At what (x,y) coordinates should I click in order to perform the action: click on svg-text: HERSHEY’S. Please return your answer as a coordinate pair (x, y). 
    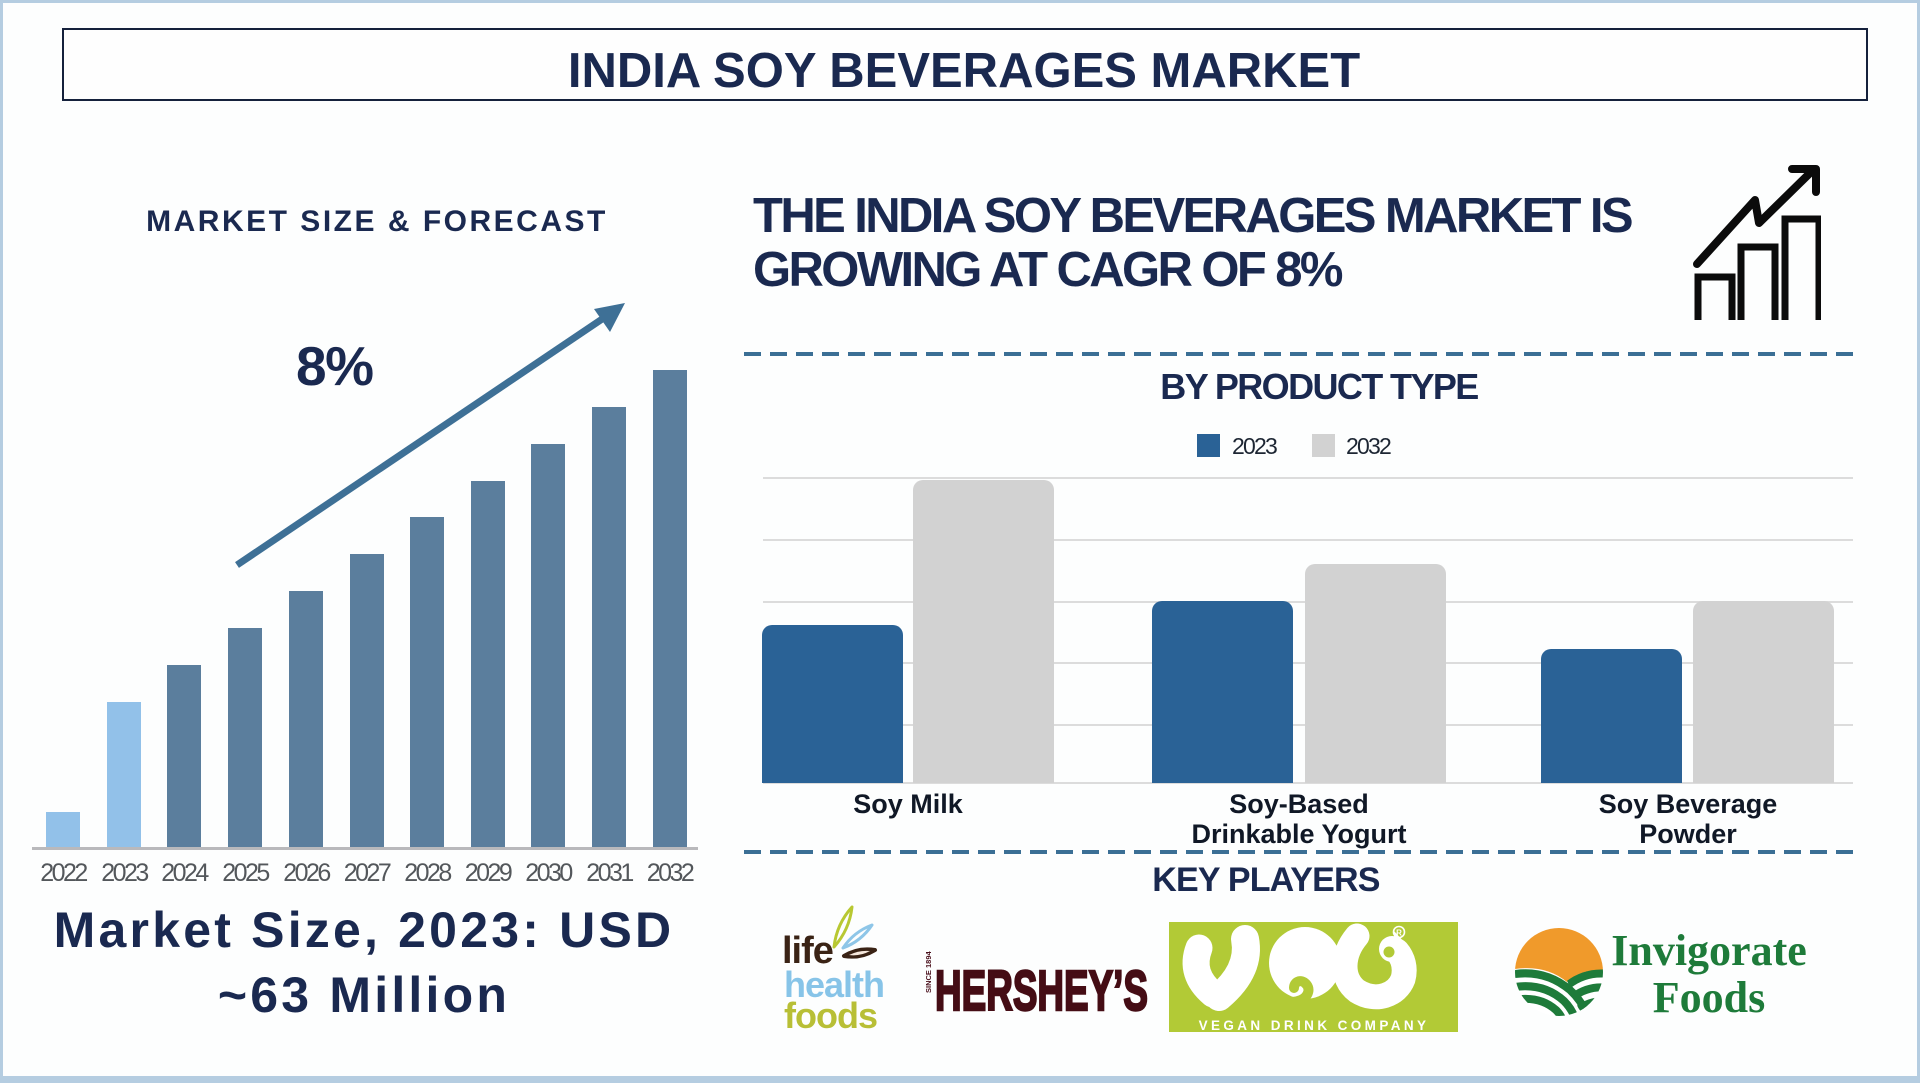
    Looking at the image, I should click on (1041, 988).